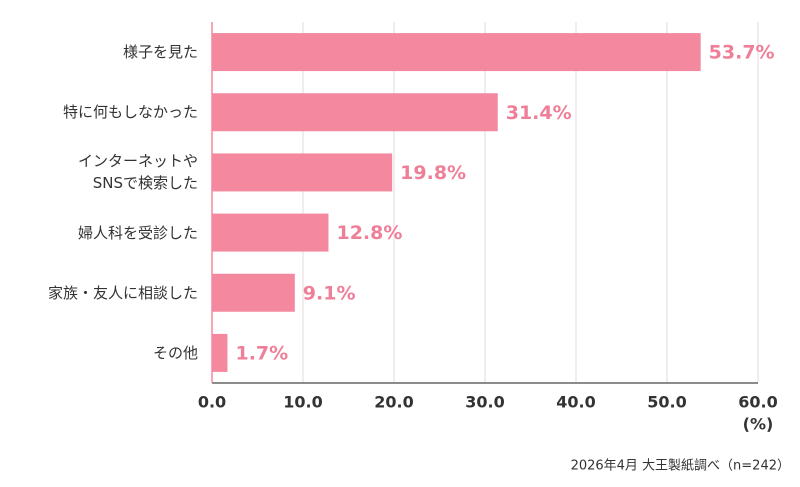  What do you see at coordinates (484, 402) in the screenshot?
I see `x-tick-label: 30.0` at bounding box center [484, 402].